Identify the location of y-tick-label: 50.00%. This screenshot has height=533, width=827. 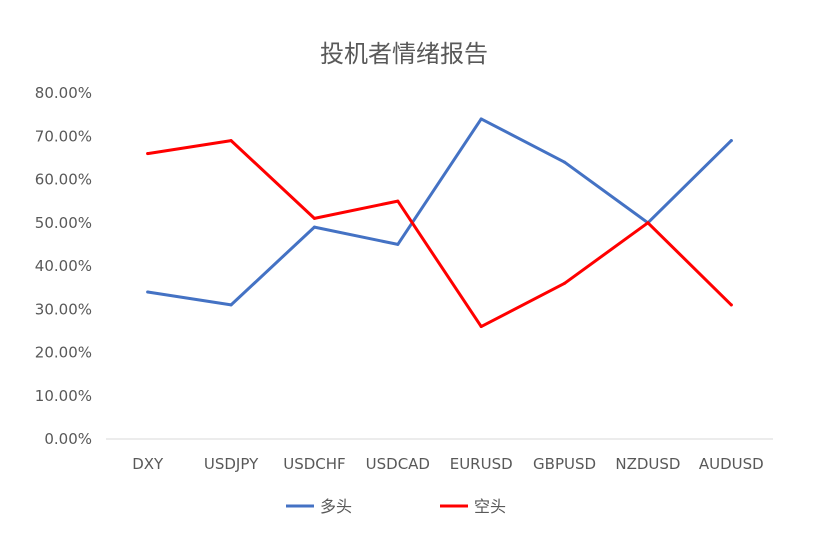
(63, 223).